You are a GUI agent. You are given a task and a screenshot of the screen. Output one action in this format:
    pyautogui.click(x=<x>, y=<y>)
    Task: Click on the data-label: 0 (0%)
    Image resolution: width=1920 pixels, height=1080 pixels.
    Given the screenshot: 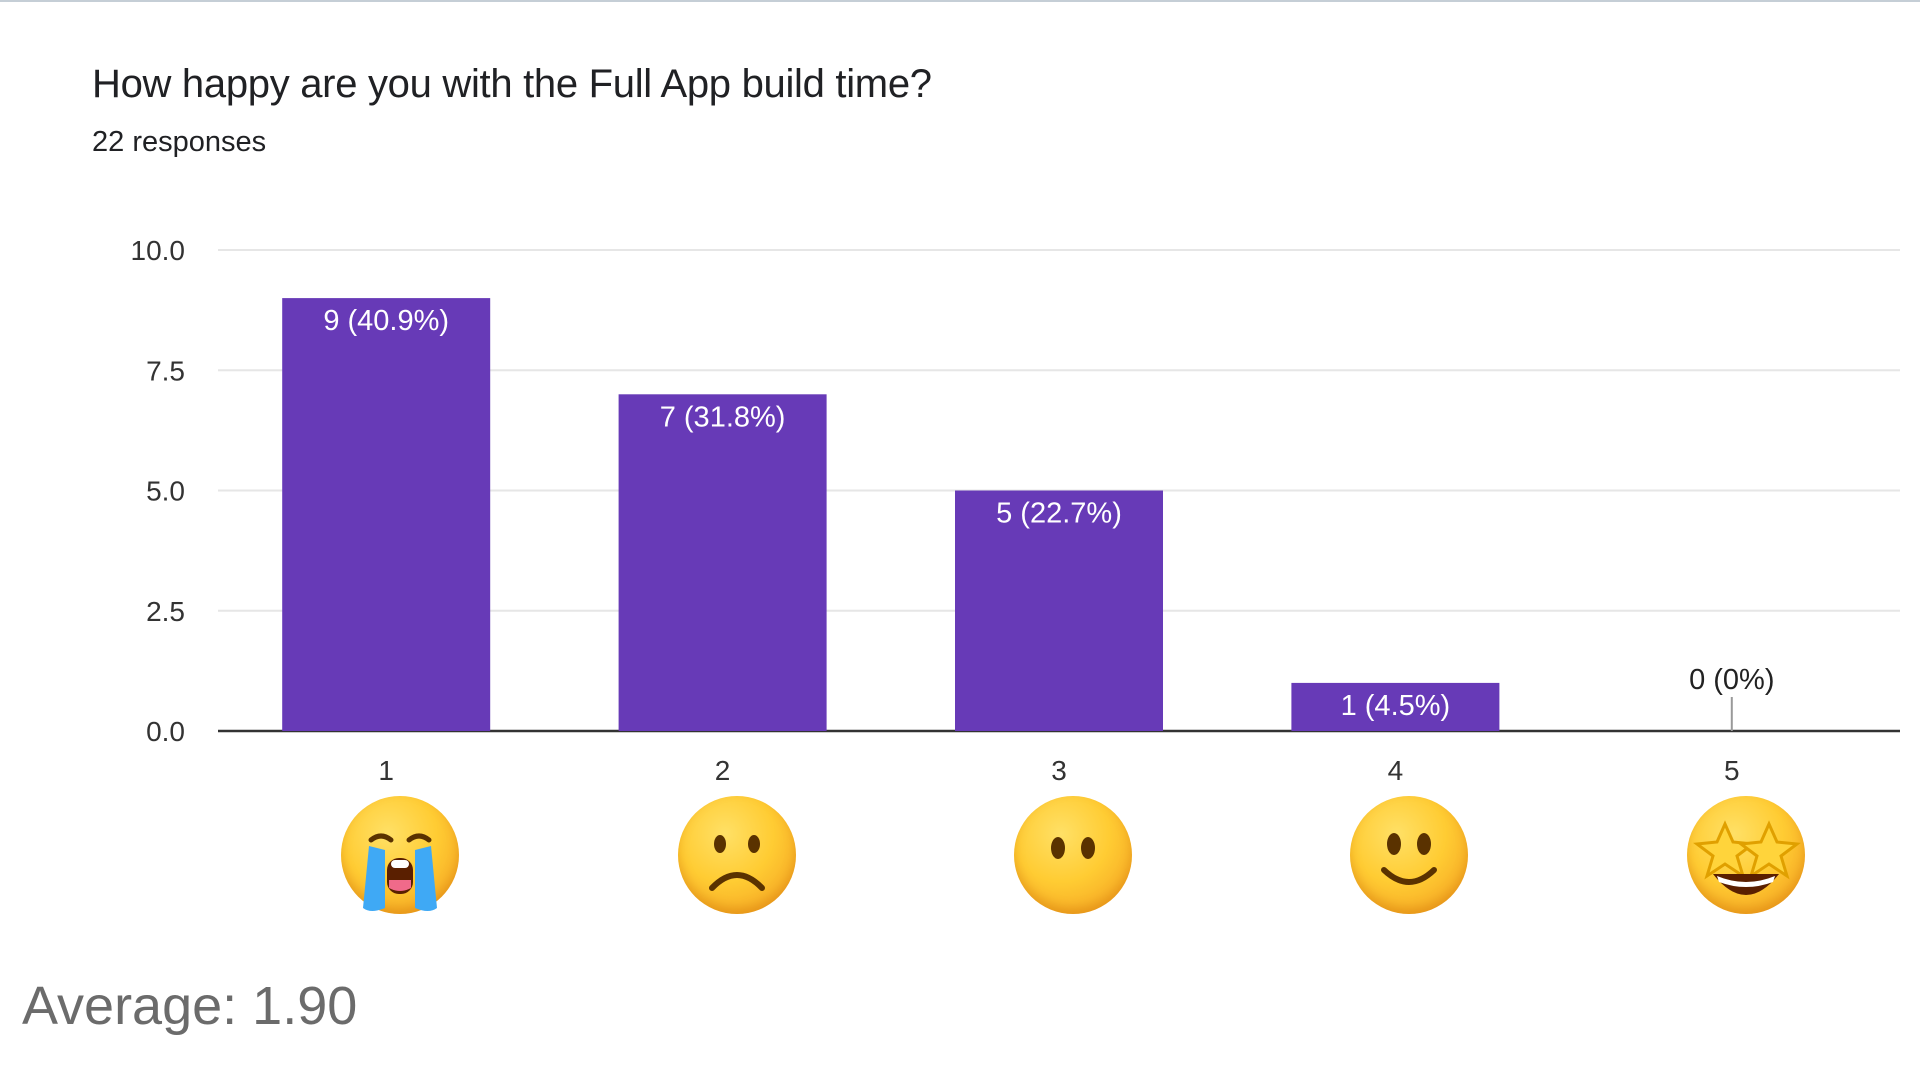 What is the action you would take?
    pyautogui.click(x=1731, y=680)
    